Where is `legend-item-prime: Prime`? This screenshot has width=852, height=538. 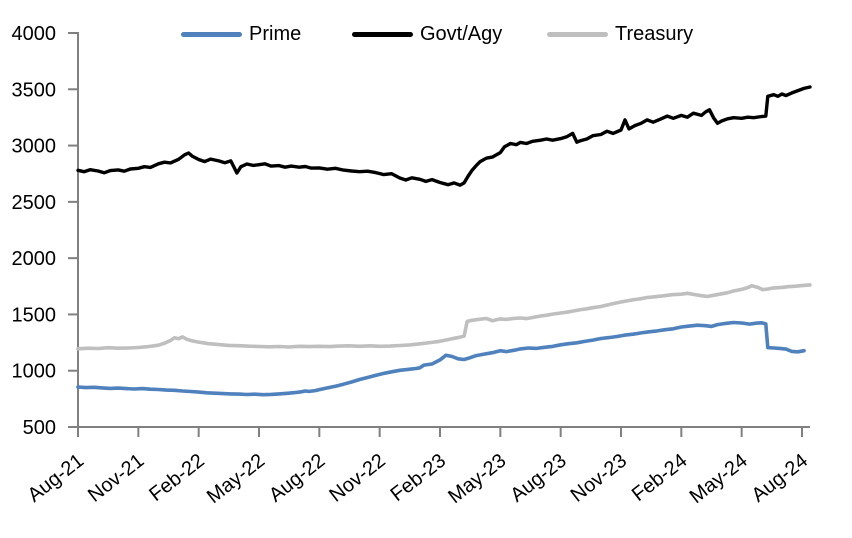 legend-item-prime: Prime is located at coordinates (241, 34).